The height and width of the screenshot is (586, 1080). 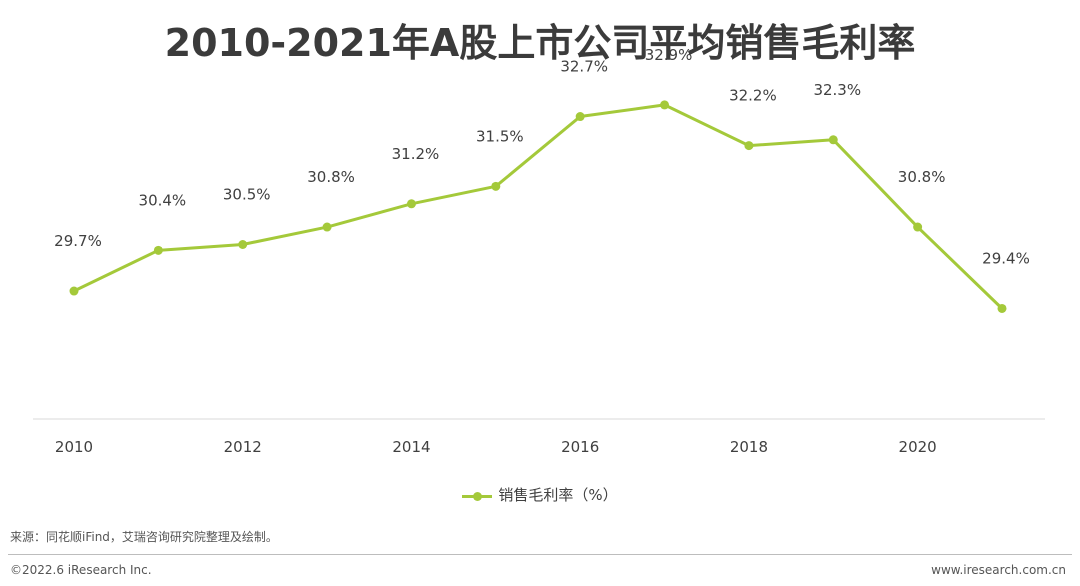 I want to click on data-label: 32.3%, so click(x=837, y=90).